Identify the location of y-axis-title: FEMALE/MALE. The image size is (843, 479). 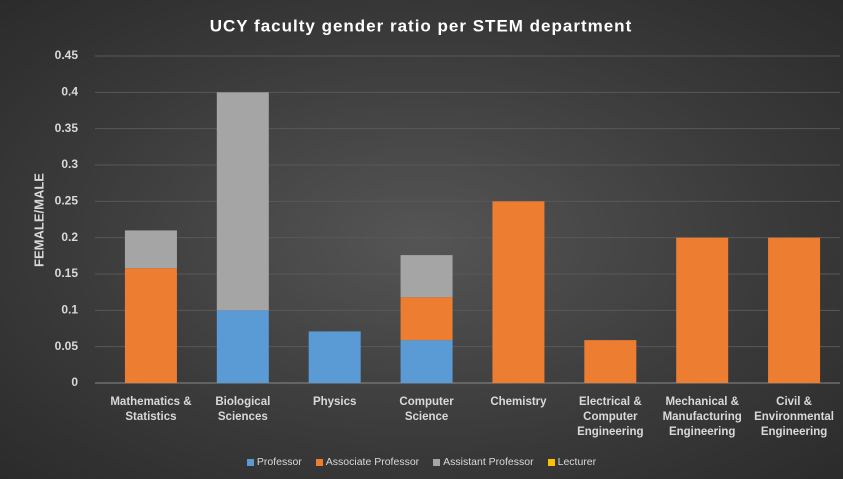
(38, 220).